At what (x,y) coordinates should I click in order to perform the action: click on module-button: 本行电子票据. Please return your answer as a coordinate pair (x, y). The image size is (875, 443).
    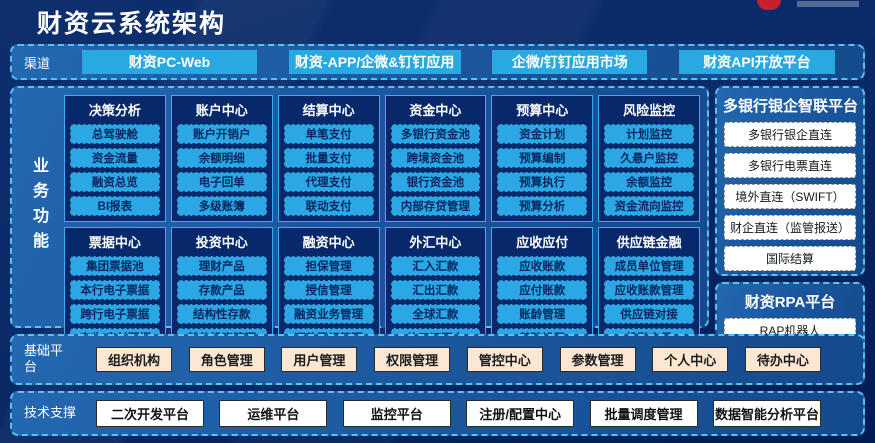
    Looking at the image, I should click on (115, 290).